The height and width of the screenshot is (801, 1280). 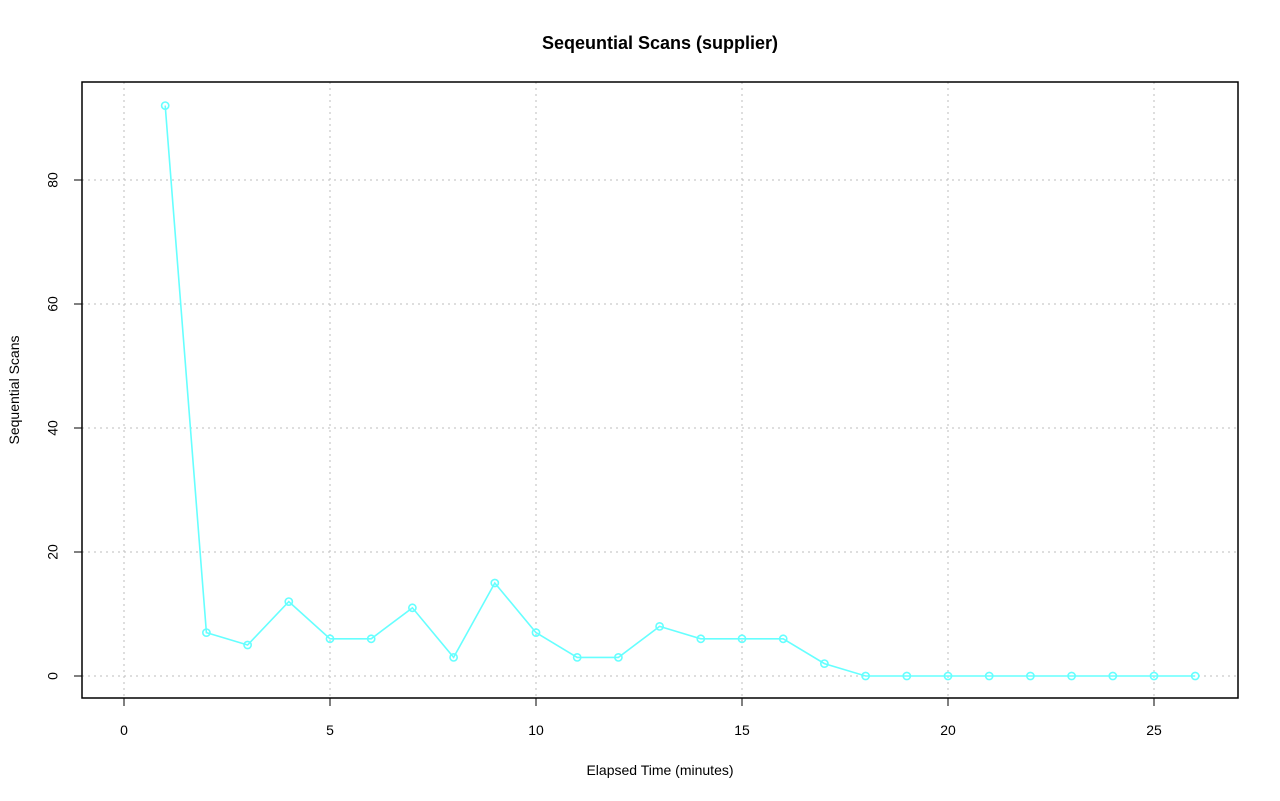 What do you see at coordinates (660, 43) in the screenshot?
I see `chart-title: Seqeuntial Scans (supplier)` at bounding box center [660, 43].